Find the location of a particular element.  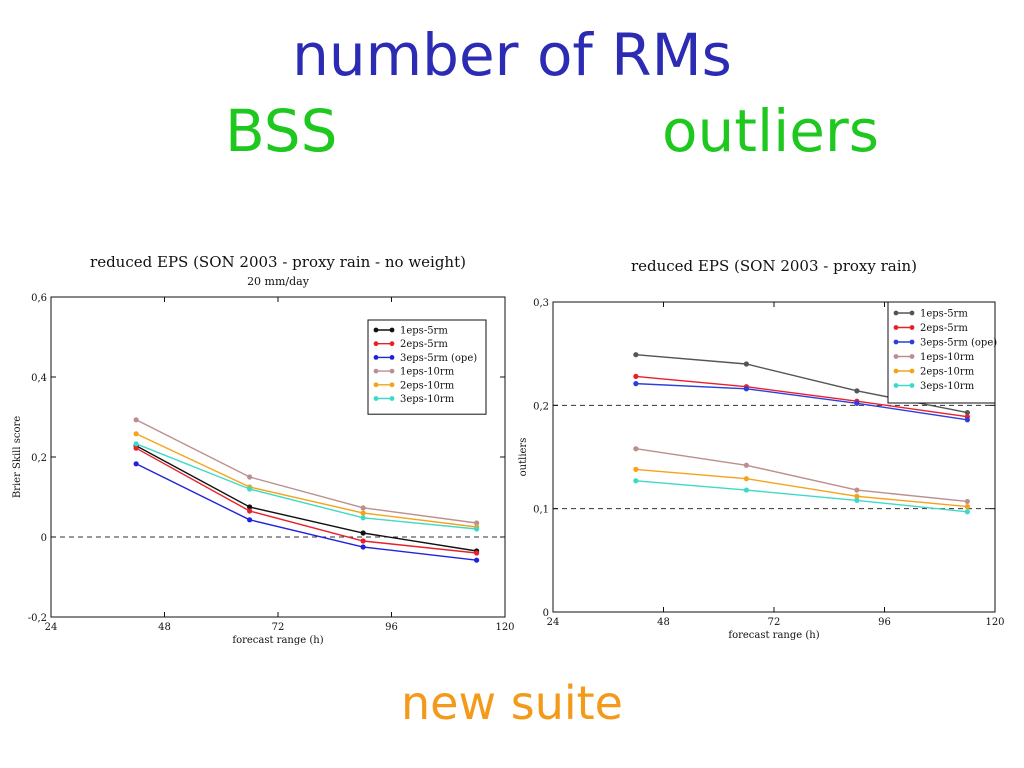

x-tick-label: 48 is located at coordinates (164, 627).